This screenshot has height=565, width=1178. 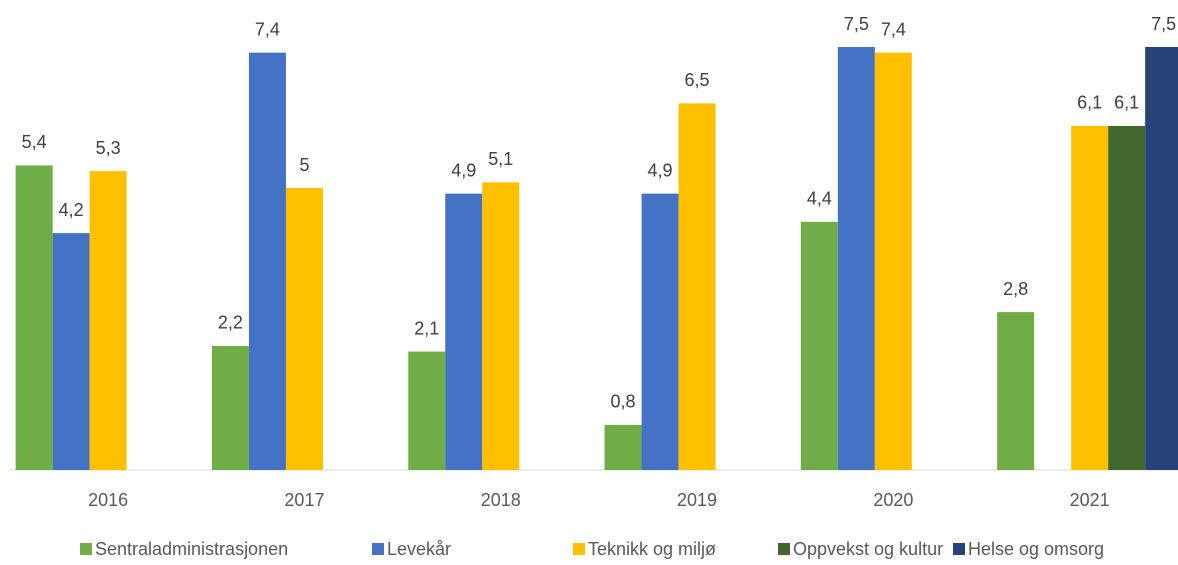 What do you see at coordinates (419, 549) in the screenshot?
I see `legend-label: Levekår` at bounding box center [419, 549].